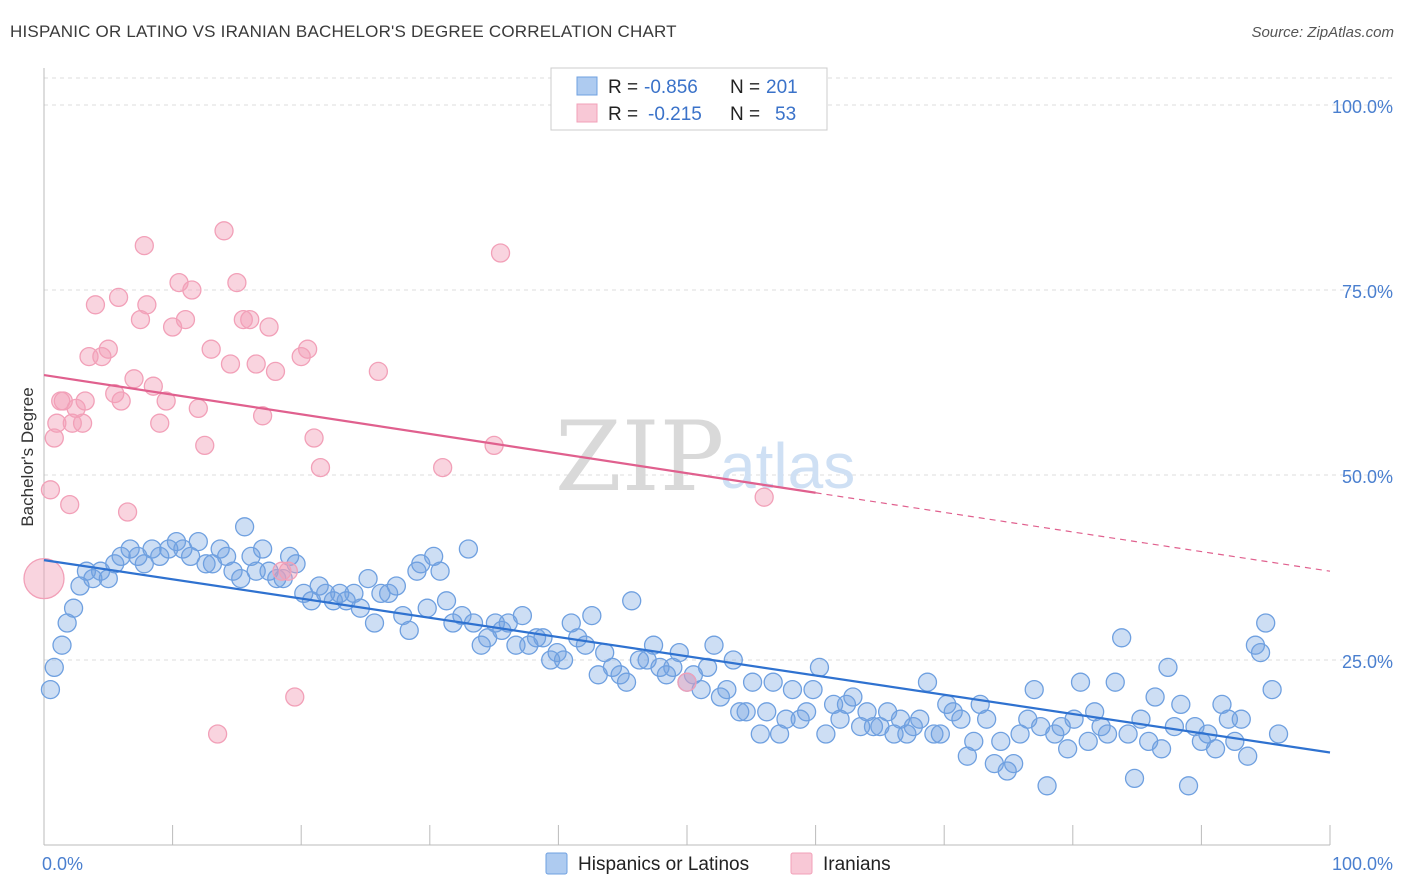 Image resolution: width=1406 pixels, height=892 pixels. Describe the element at coordinates (782, 87) in the screenshot. I see `legend-n-value-1: 201` at that location.